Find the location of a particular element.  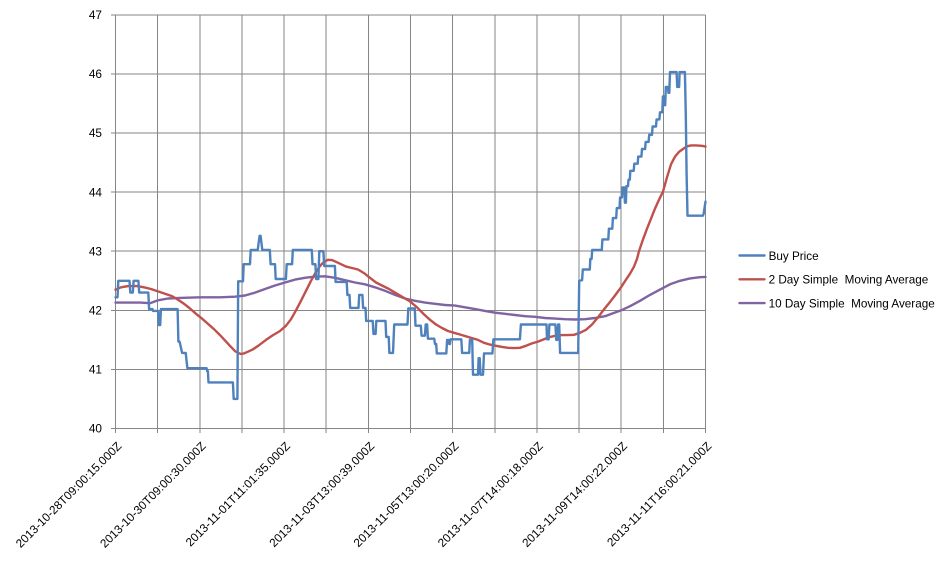

svg-text: 46 is located at coordinates (96, 74).